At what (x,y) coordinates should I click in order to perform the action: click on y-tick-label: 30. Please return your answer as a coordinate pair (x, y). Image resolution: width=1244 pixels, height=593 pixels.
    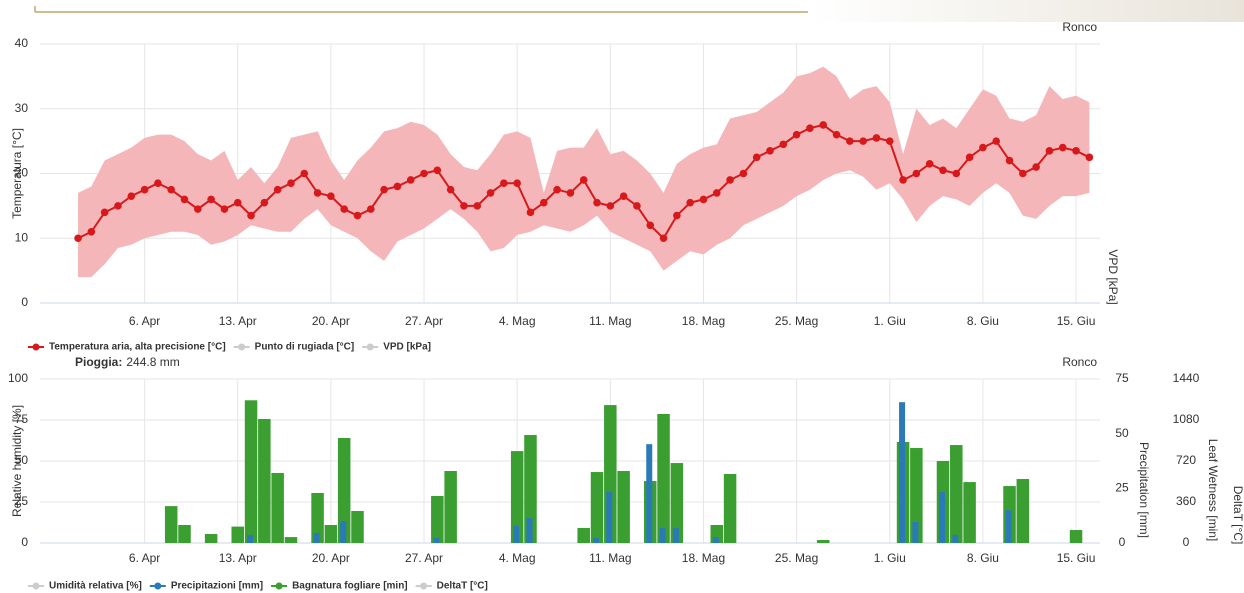
    Looking at the image, I should click on (22, 108).